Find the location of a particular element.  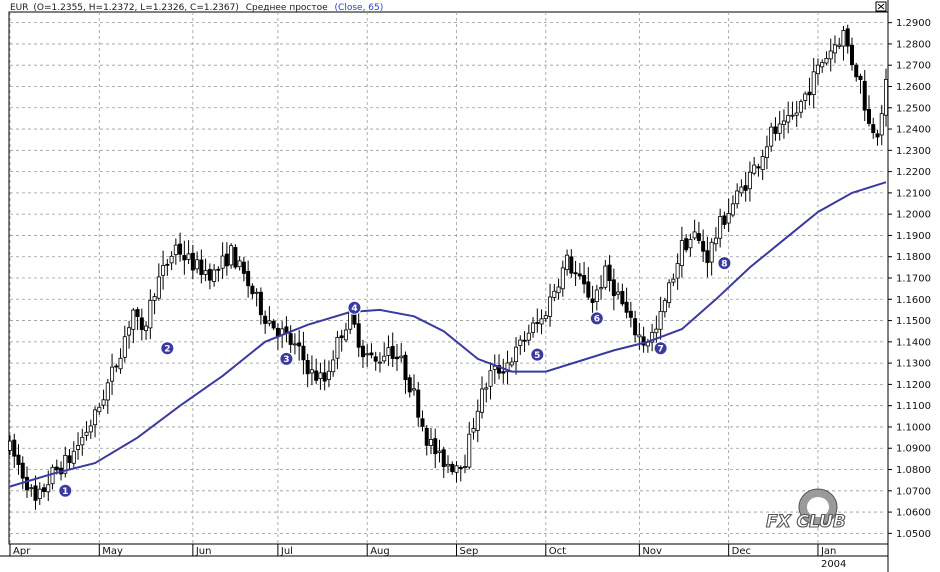

y-tick-label: 1.1900 is located at coordinates (913, 236).